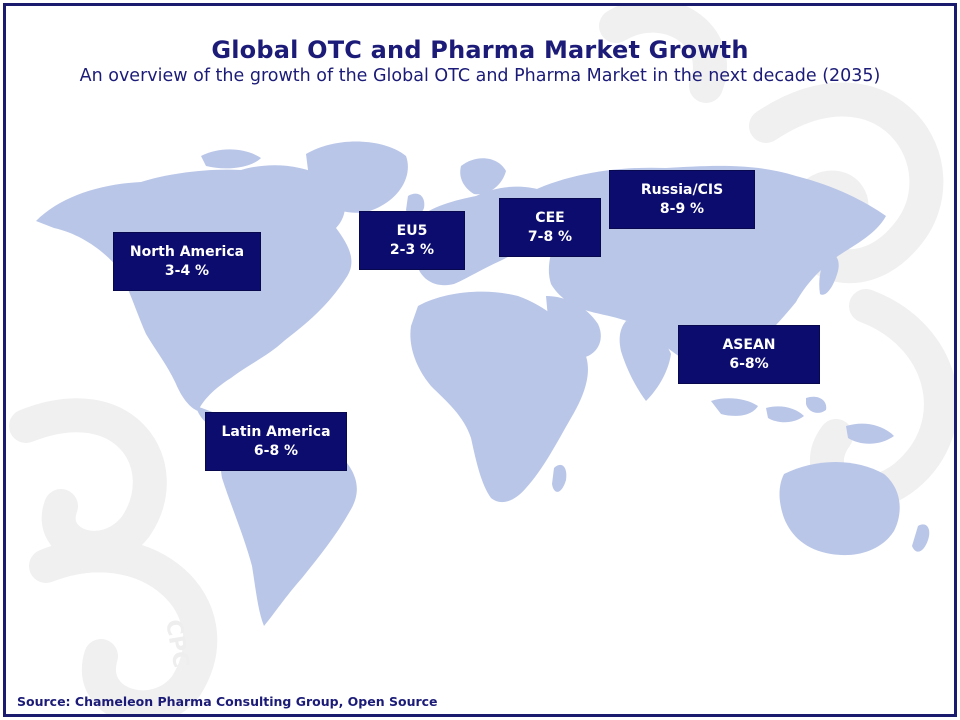 Image resolution: width=960 pixels, height=720 pixels. Describe the element at coordinates (550, 217) in the screenshot. I see `region-name: CEE` at that location.